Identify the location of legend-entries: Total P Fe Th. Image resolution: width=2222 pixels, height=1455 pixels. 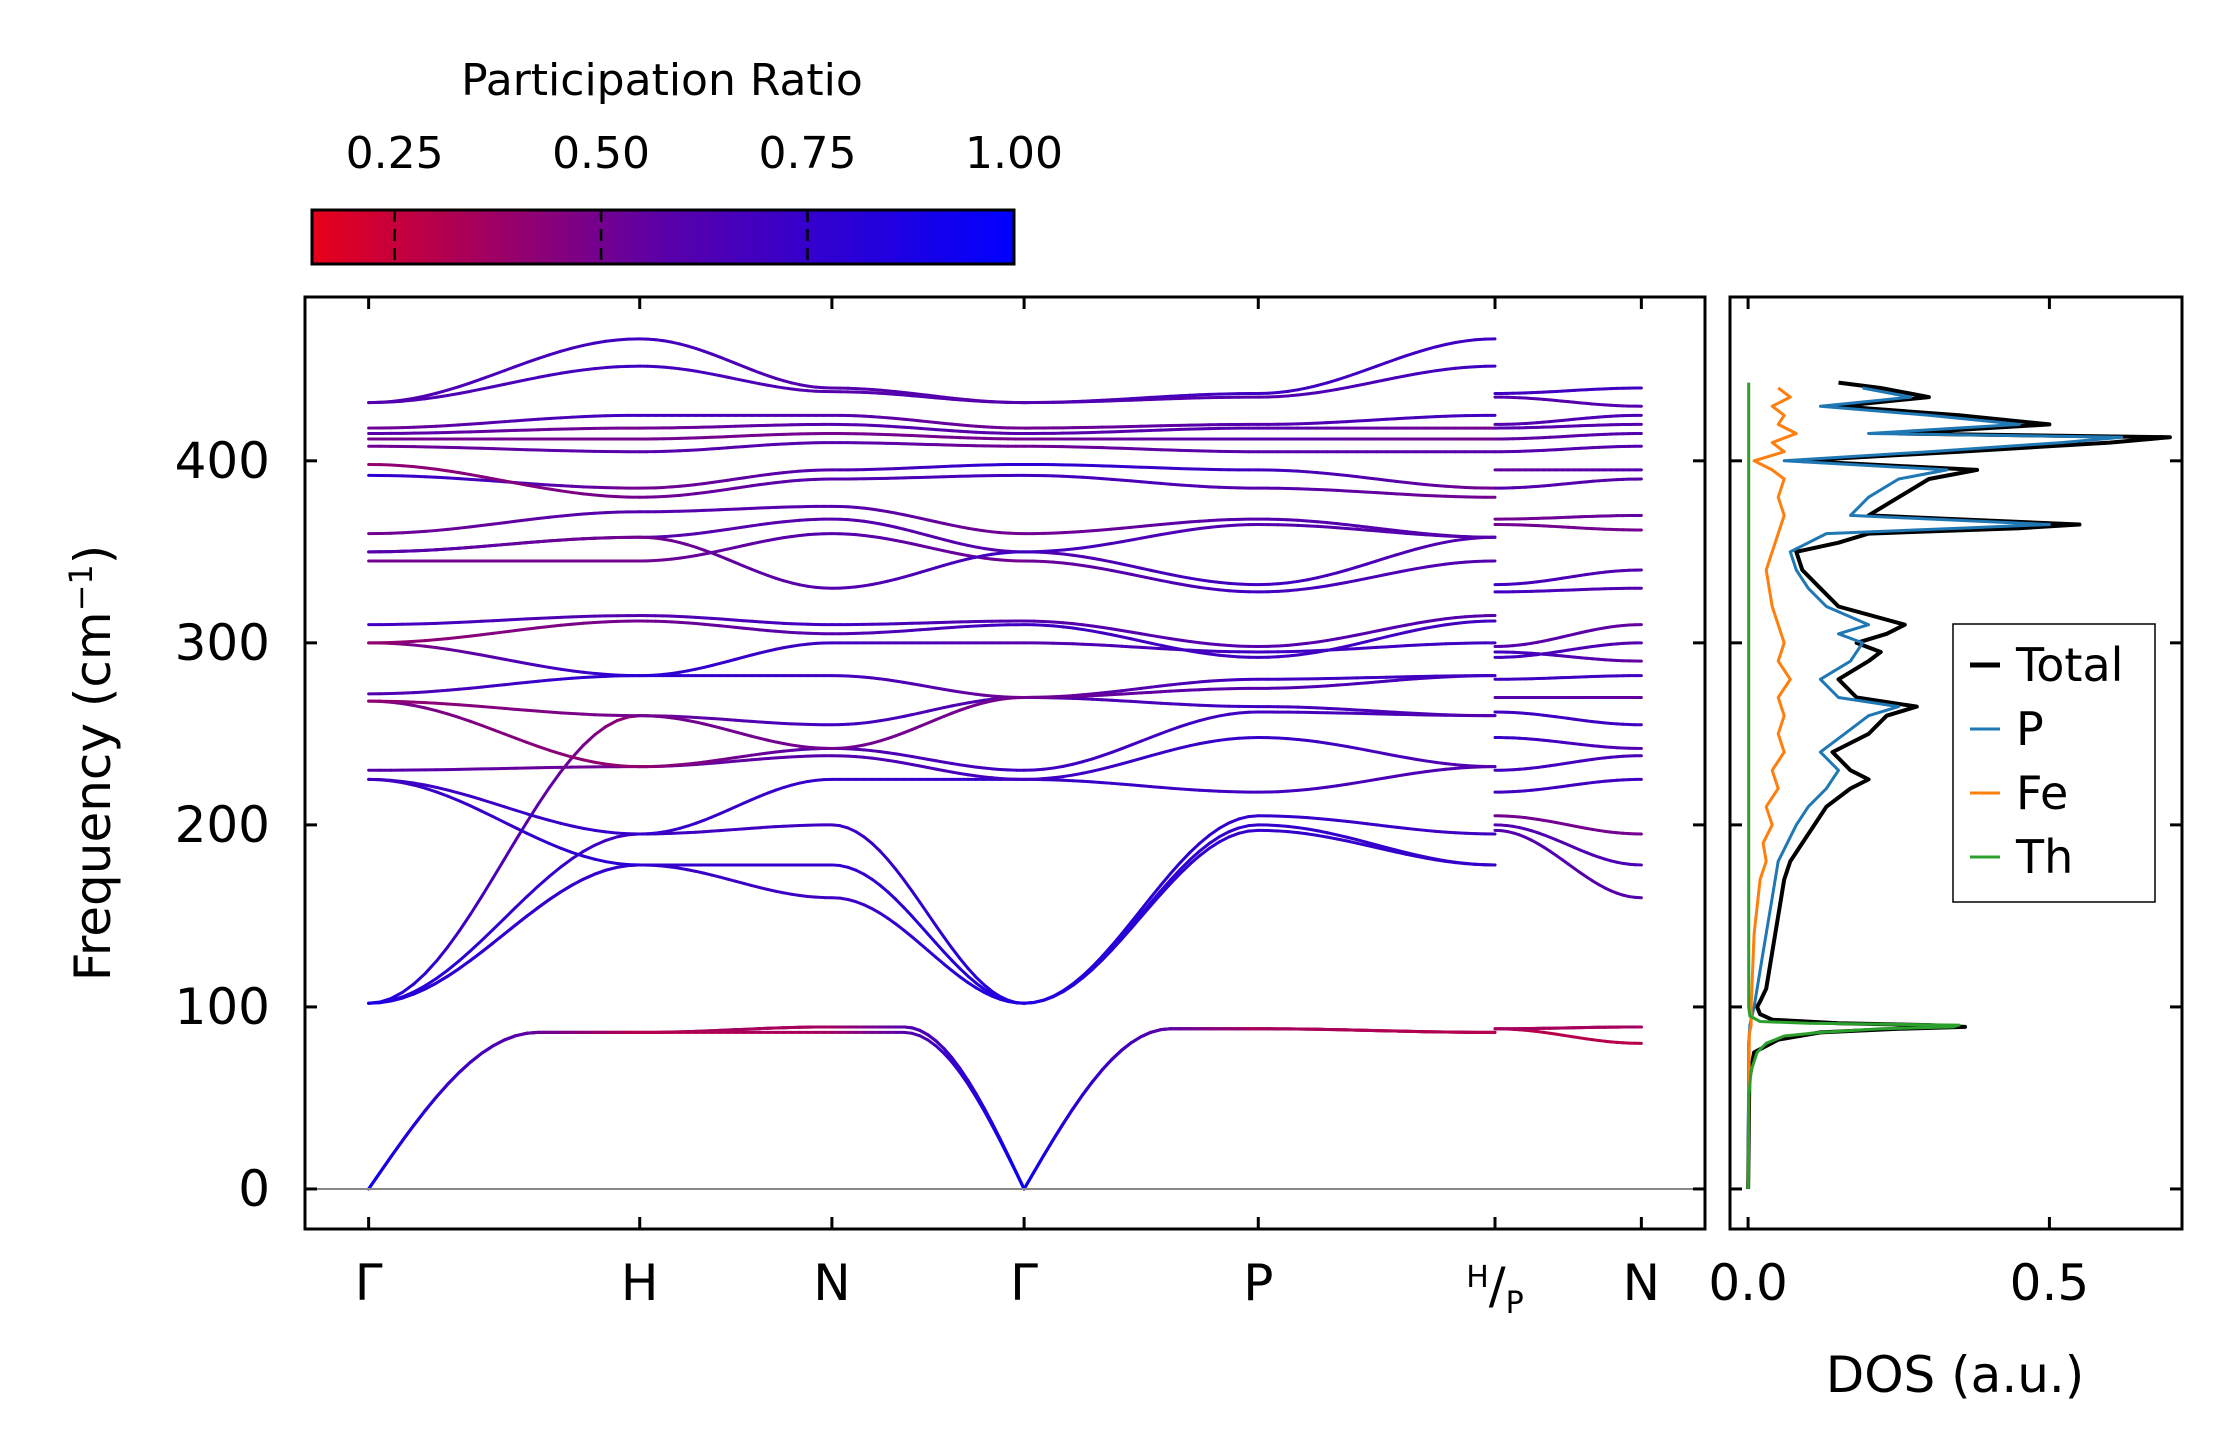
(2046, 761).